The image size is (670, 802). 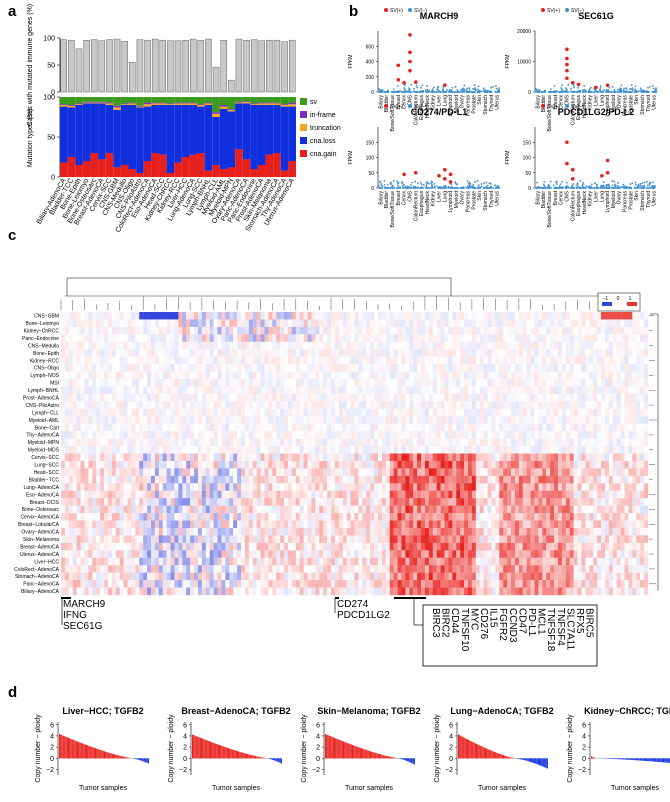 What do you see at coordinates (132, 137) in the screenshot?
I see `a-bot-seg-cna.loss` at bounding box center [132, 137].